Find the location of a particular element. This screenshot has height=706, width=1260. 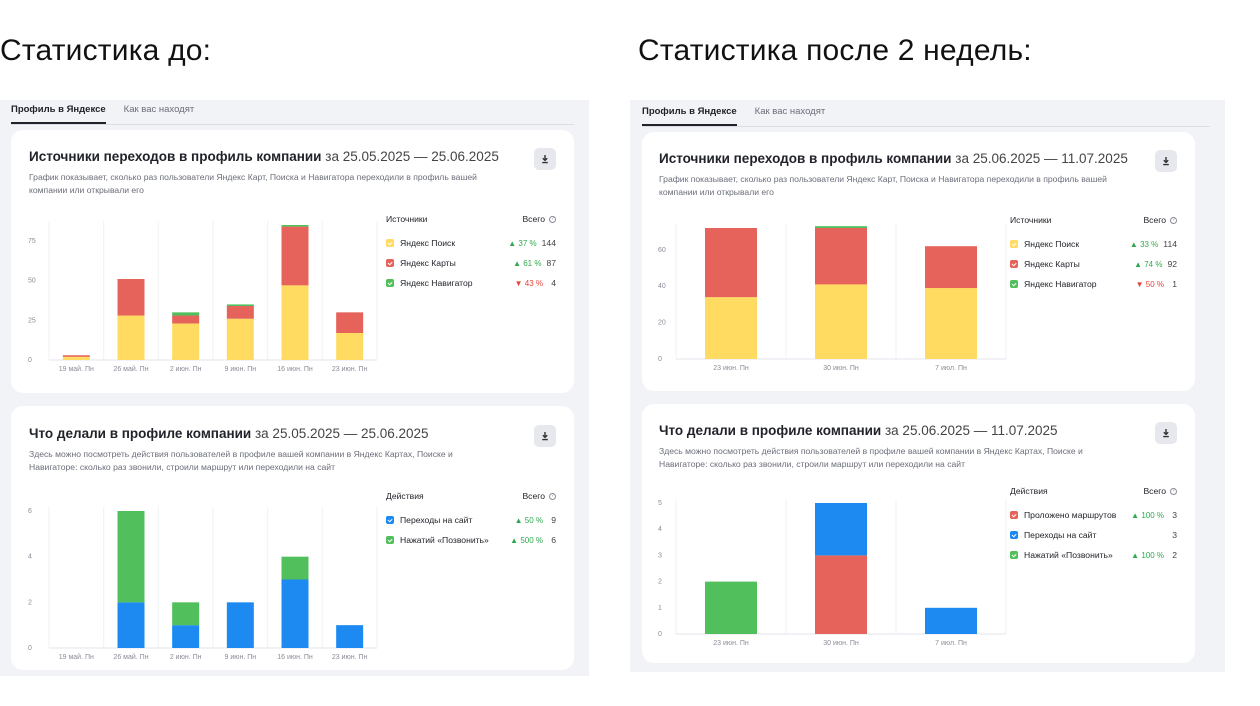

legend-item-total: 2 is located at coordinates (1174, 555).